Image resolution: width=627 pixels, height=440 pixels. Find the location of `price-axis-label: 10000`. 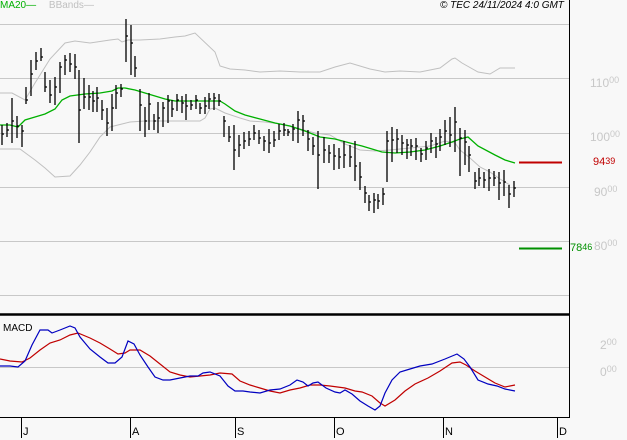

price-axis-label: 10000 is located at coordinates (605, 136).